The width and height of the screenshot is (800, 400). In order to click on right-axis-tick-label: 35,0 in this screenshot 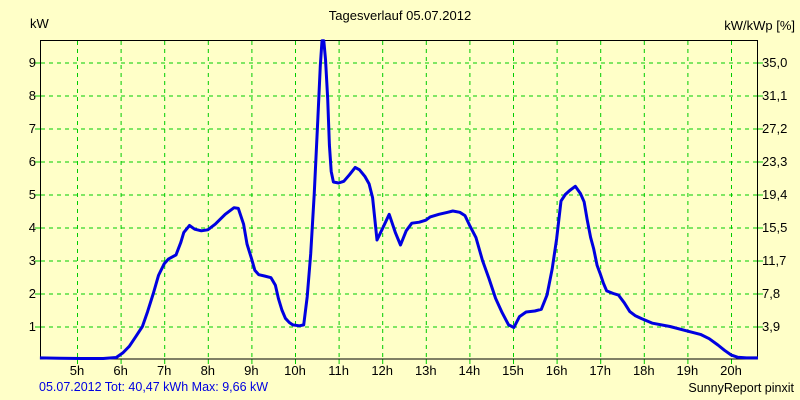, I will do `click(775, 62)`.